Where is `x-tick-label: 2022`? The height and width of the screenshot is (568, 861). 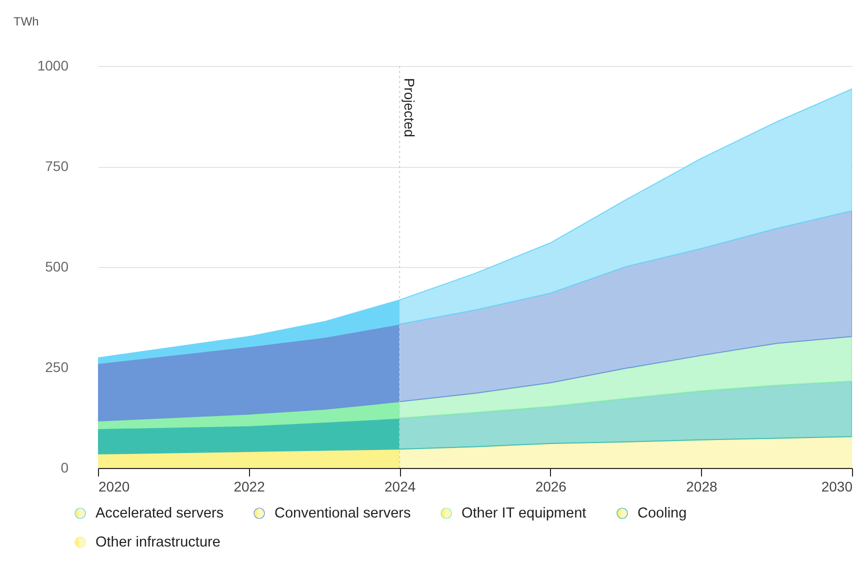 x-tick-label: 2022 is located at coordinates (250, 486).